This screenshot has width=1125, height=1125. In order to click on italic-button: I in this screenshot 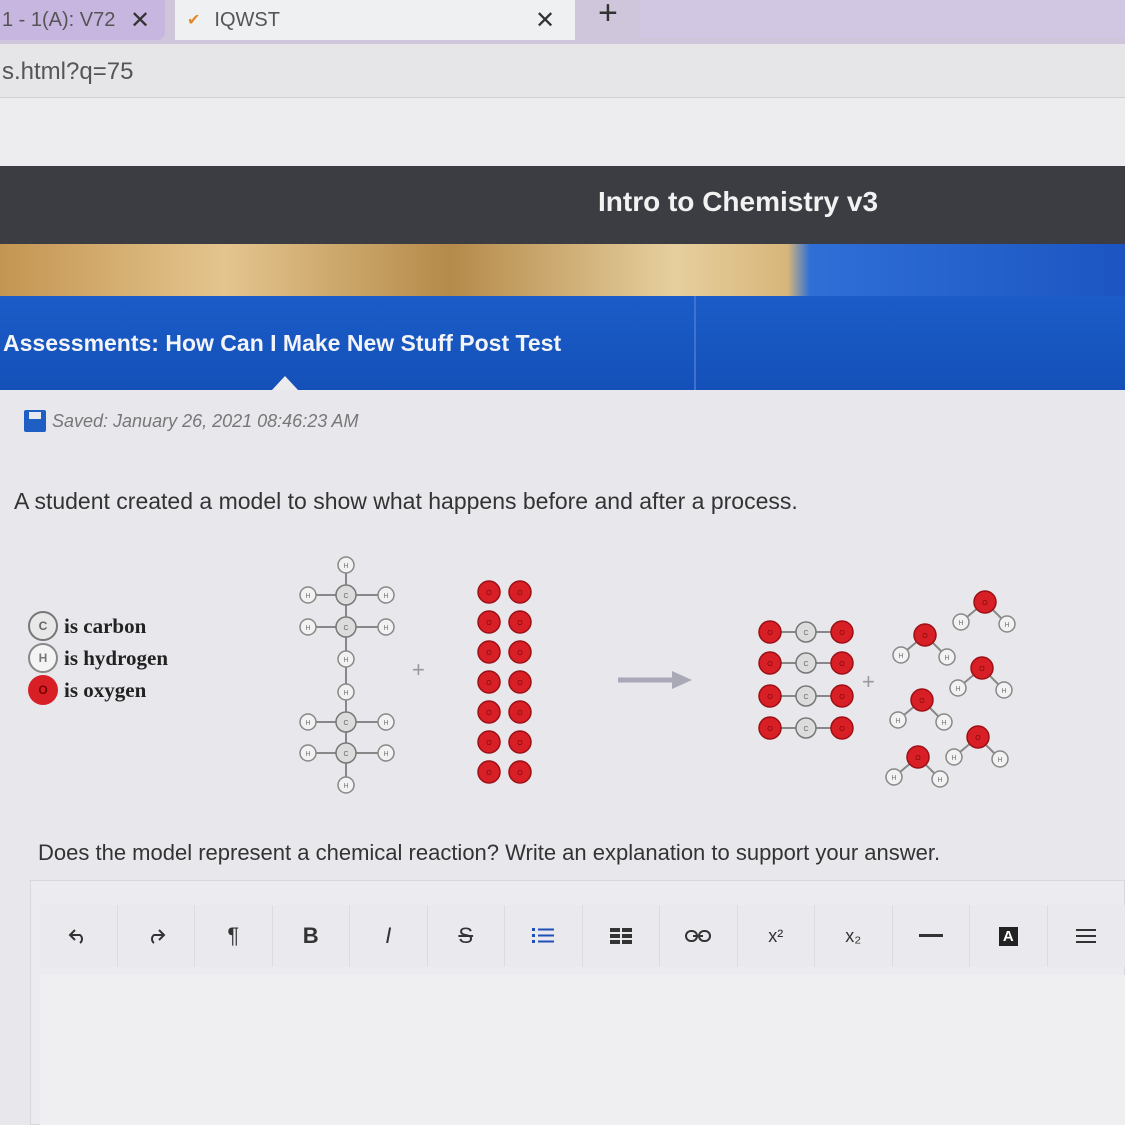, I will do `click(389, 936)`.